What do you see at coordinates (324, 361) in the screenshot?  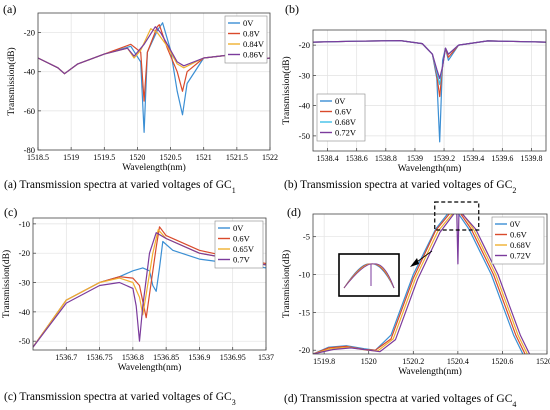 I see `x-tick-label: 1519.8` at bounding box center [324, 361].